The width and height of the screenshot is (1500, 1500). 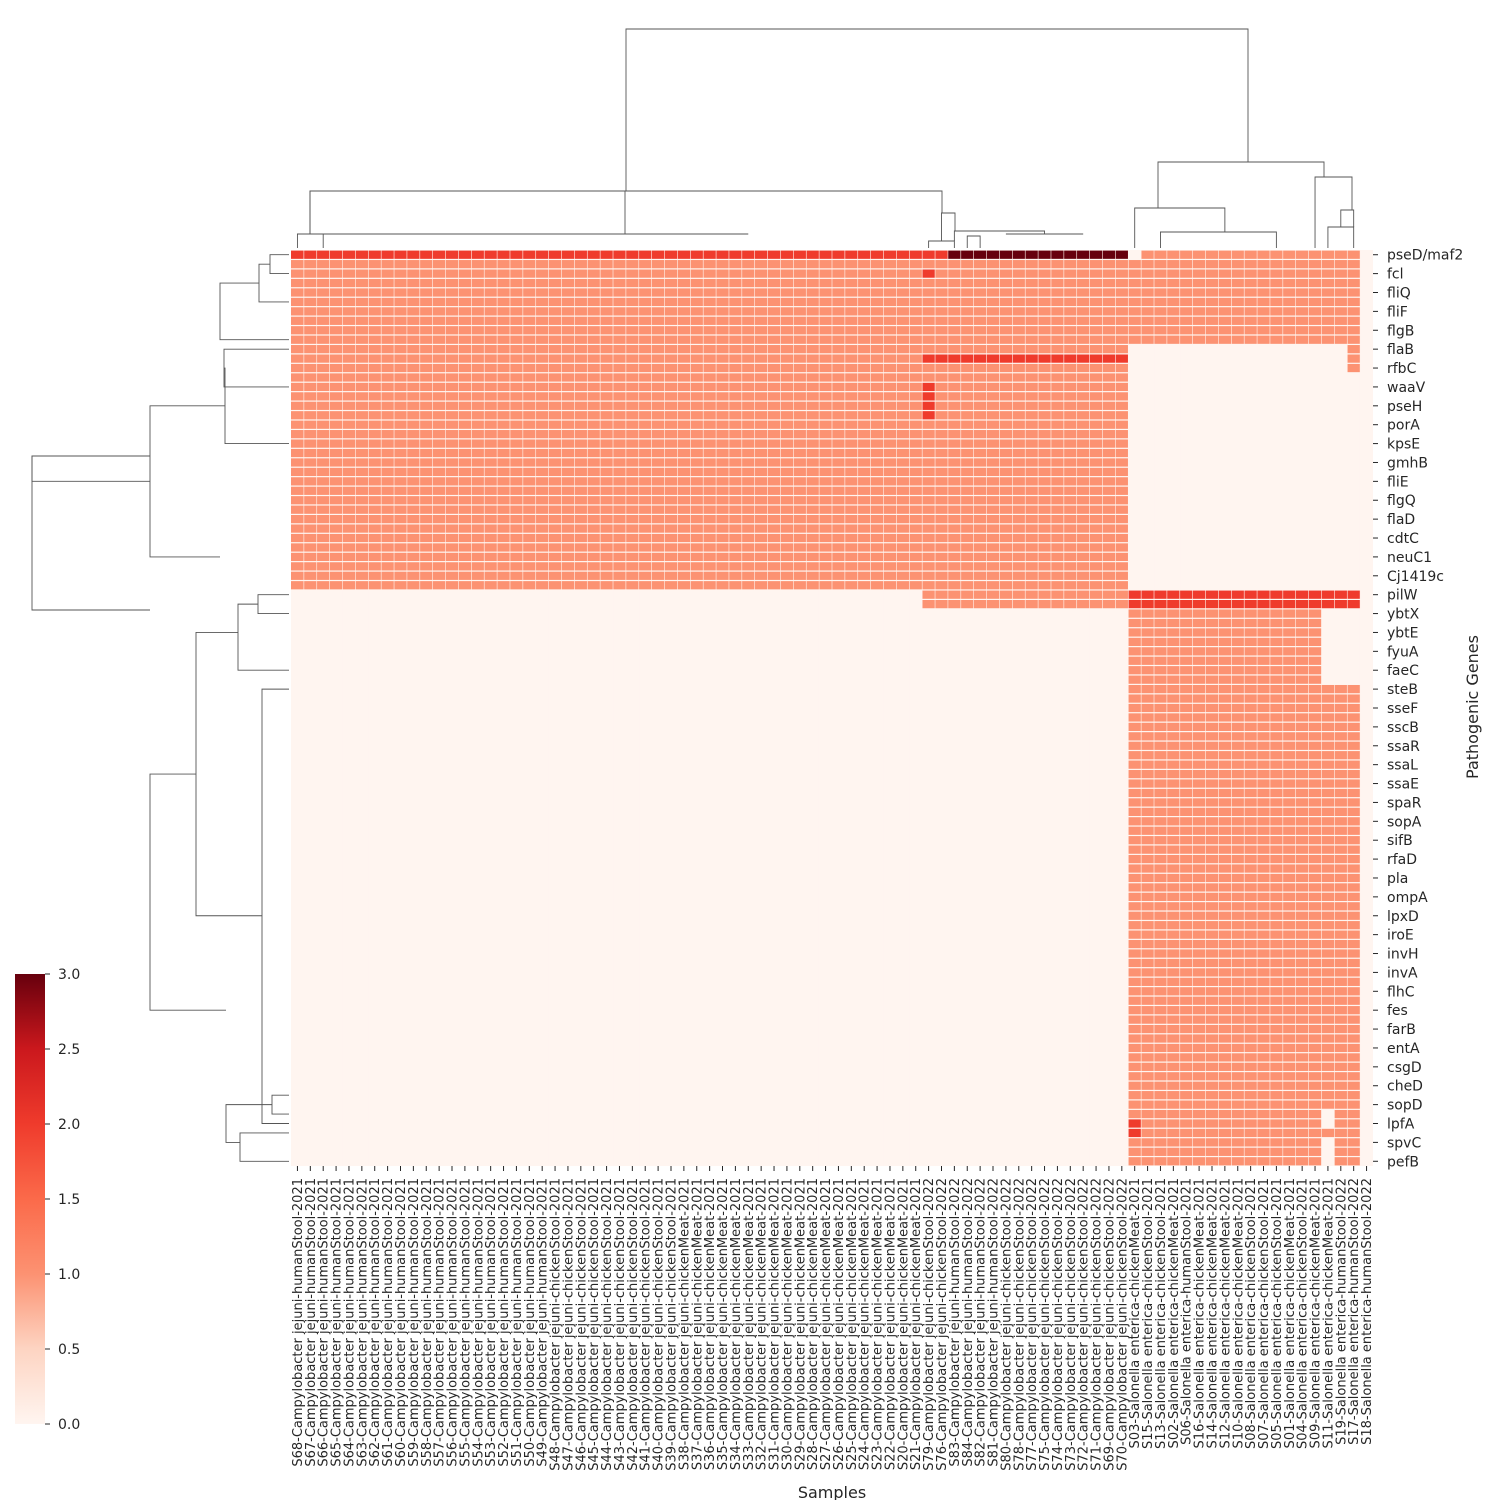 What do you see at coordinates (1400, 350) in the screenshot?
I see `gene-label: flaB` at bounding box center [1400, 350].